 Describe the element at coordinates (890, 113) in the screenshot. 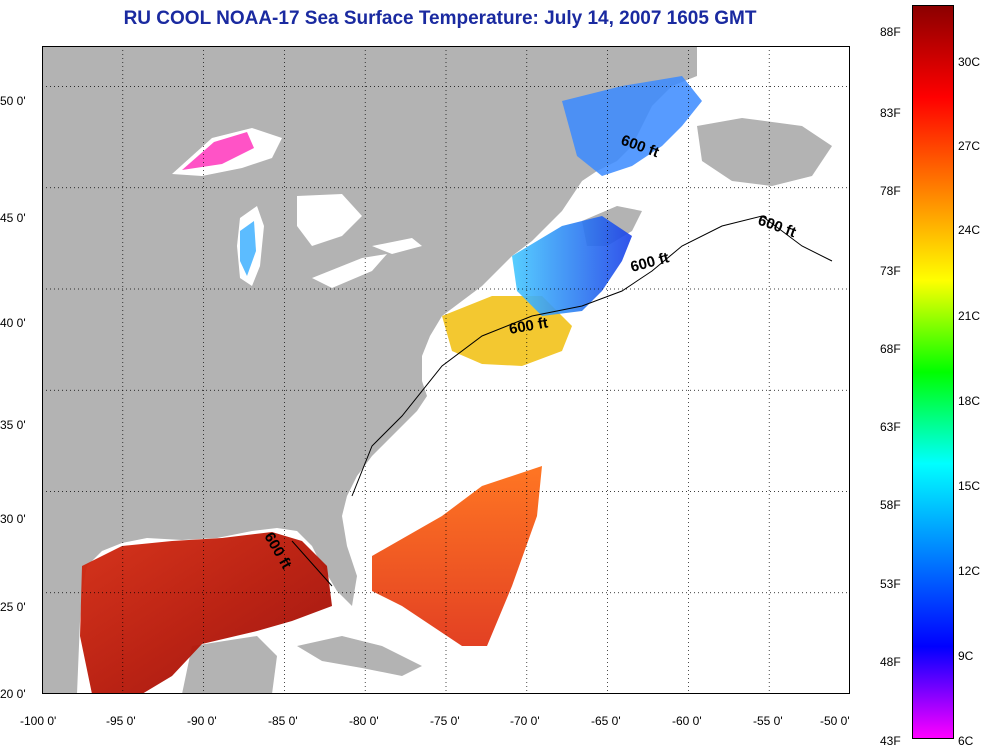

I see `colorbar-f-label: 83F` at that location.